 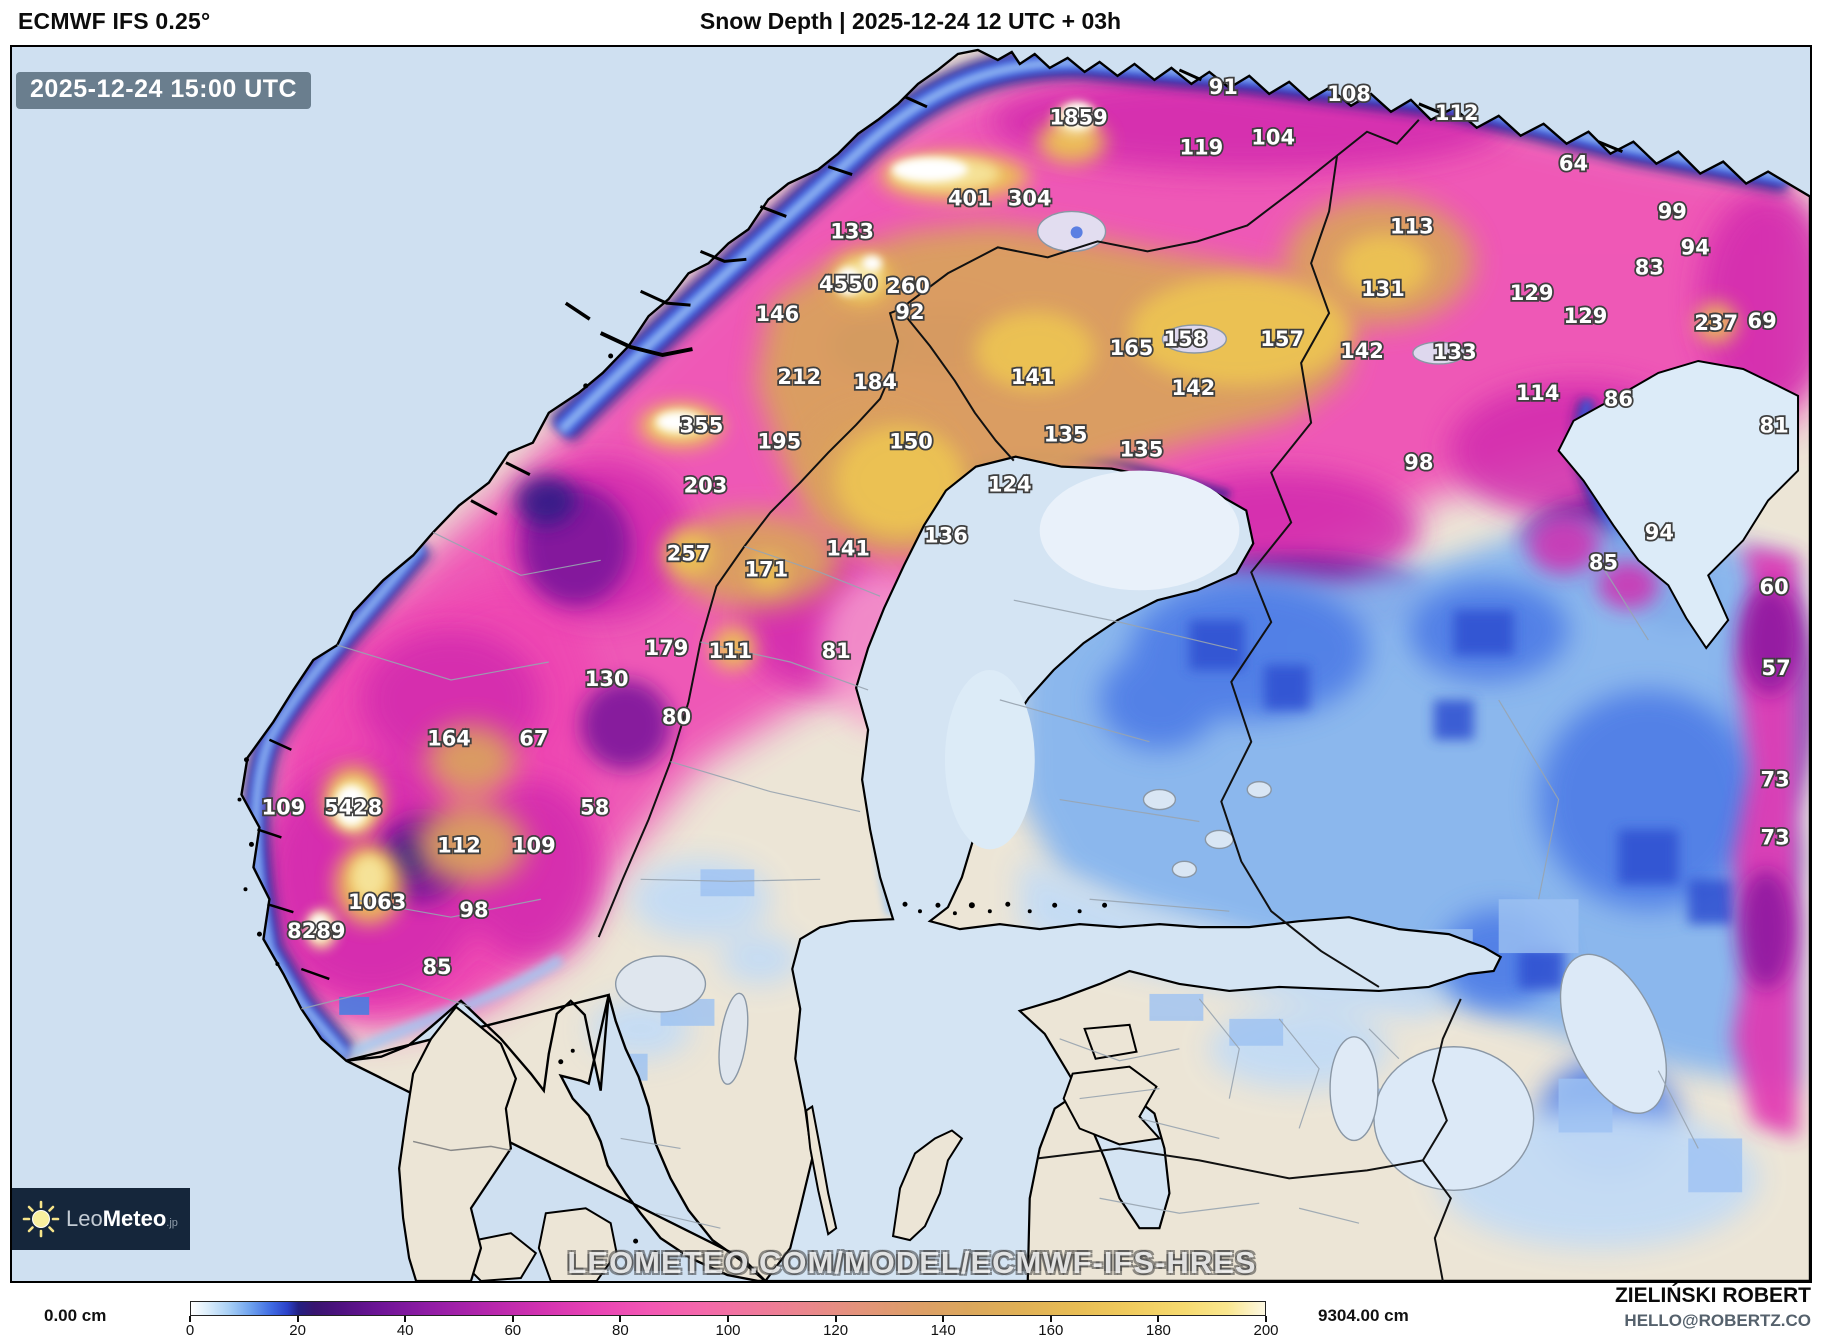 I want to click on credit-email: HELLO@ROBERTZ.CO, so click(x=1717, y=1320).